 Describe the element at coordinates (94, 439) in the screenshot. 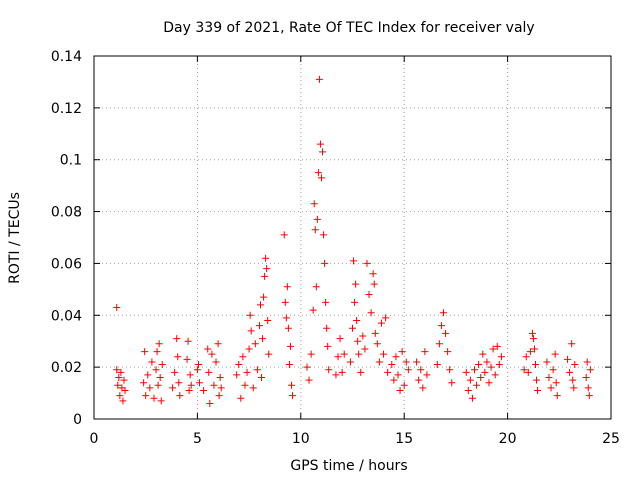

I see `x-tick-label: 0` at that location.